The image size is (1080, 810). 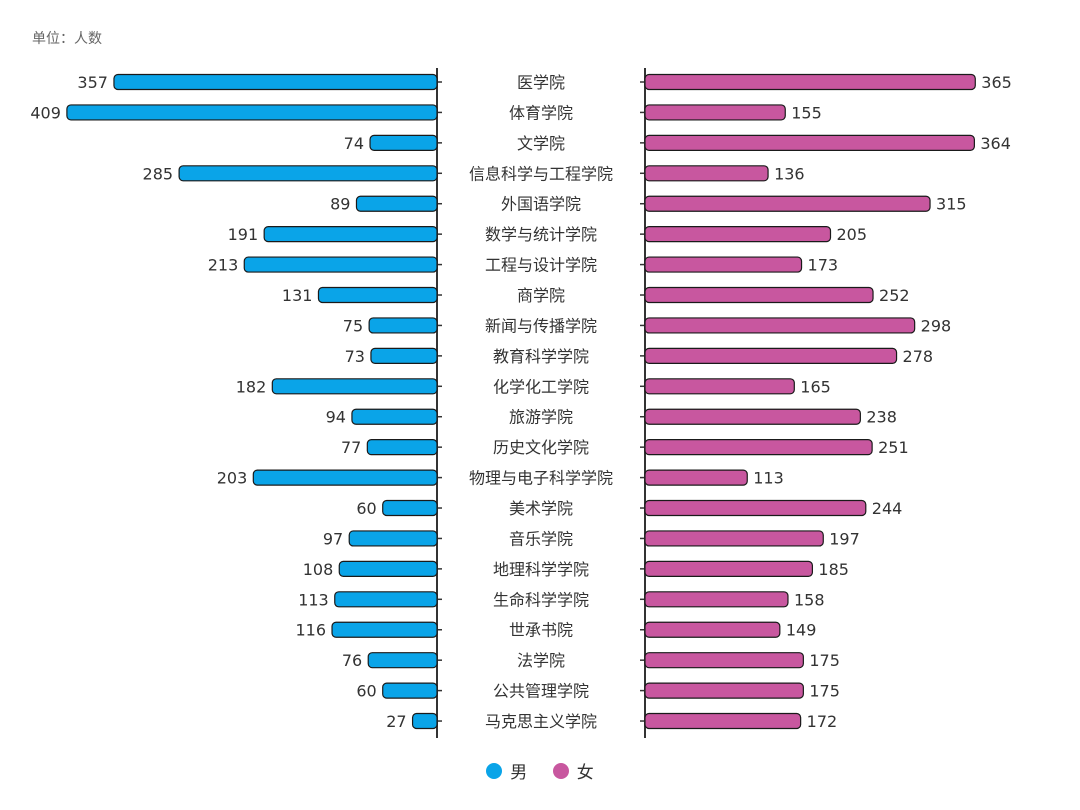 What do you see at coordinates (996, 82) in the screenshot?
I see `data-label-female: 365` at bounding box center [996, 82].